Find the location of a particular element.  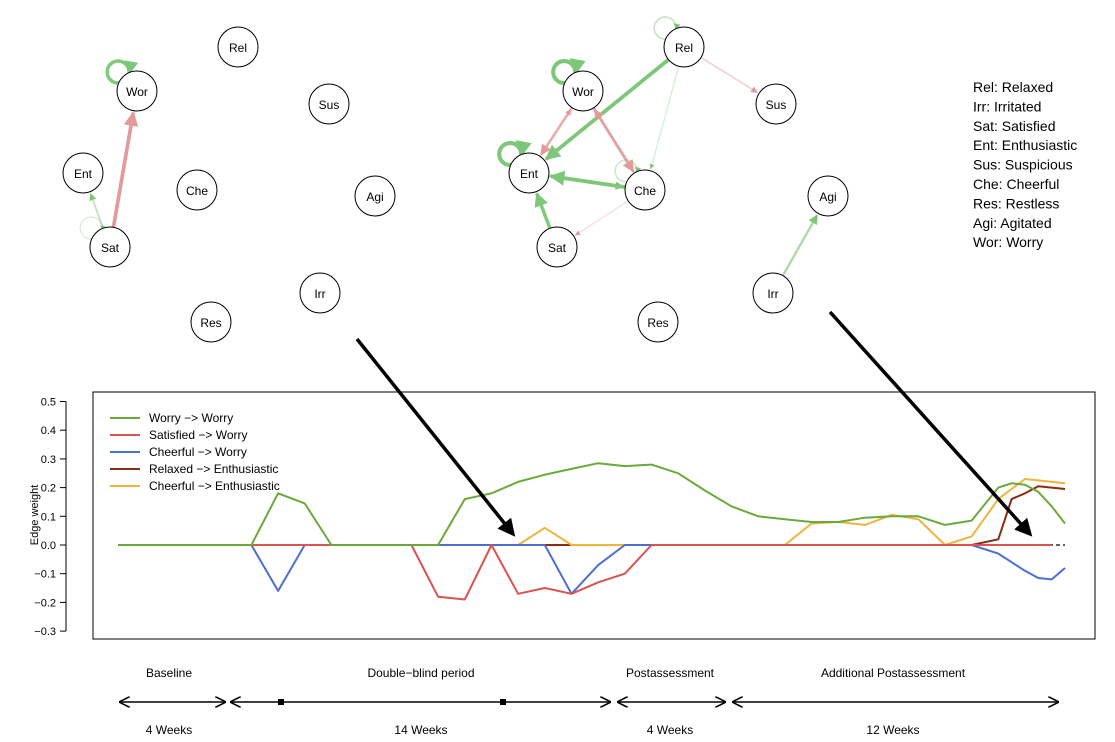

legend-label: Cheerful −> Enthusiastic is located at coordinates (214, 486).